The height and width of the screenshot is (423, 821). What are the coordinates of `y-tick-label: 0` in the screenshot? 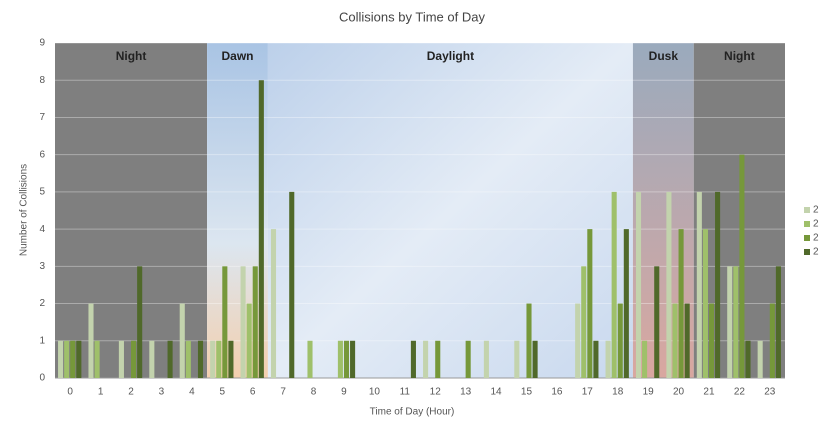 It's located at (42, 378).